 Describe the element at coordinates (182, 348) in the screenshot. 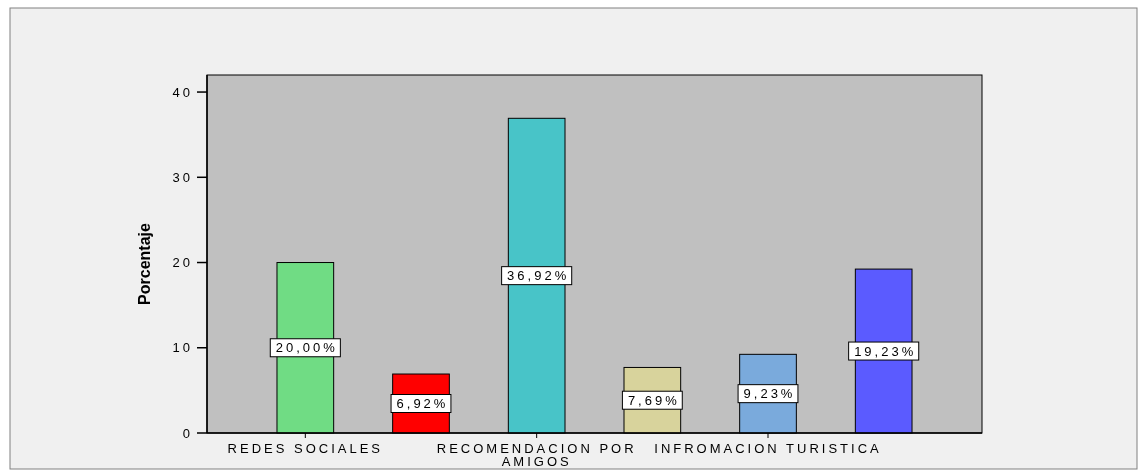

I see `y-tick-label: 10` at that location.